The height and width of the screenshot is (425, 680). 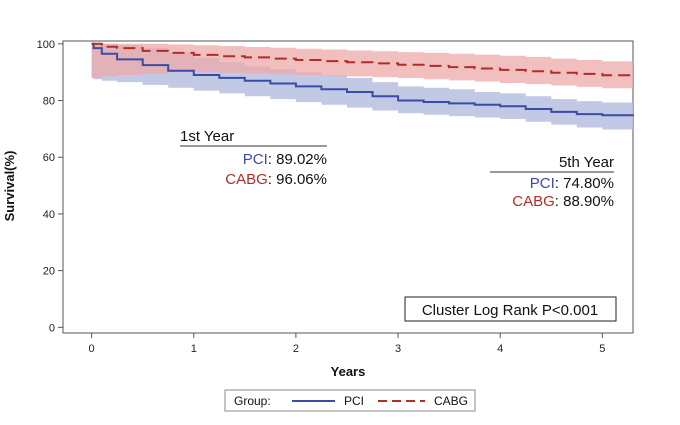 I want to click on legend-title: Group:, so click(x=252, y=401).